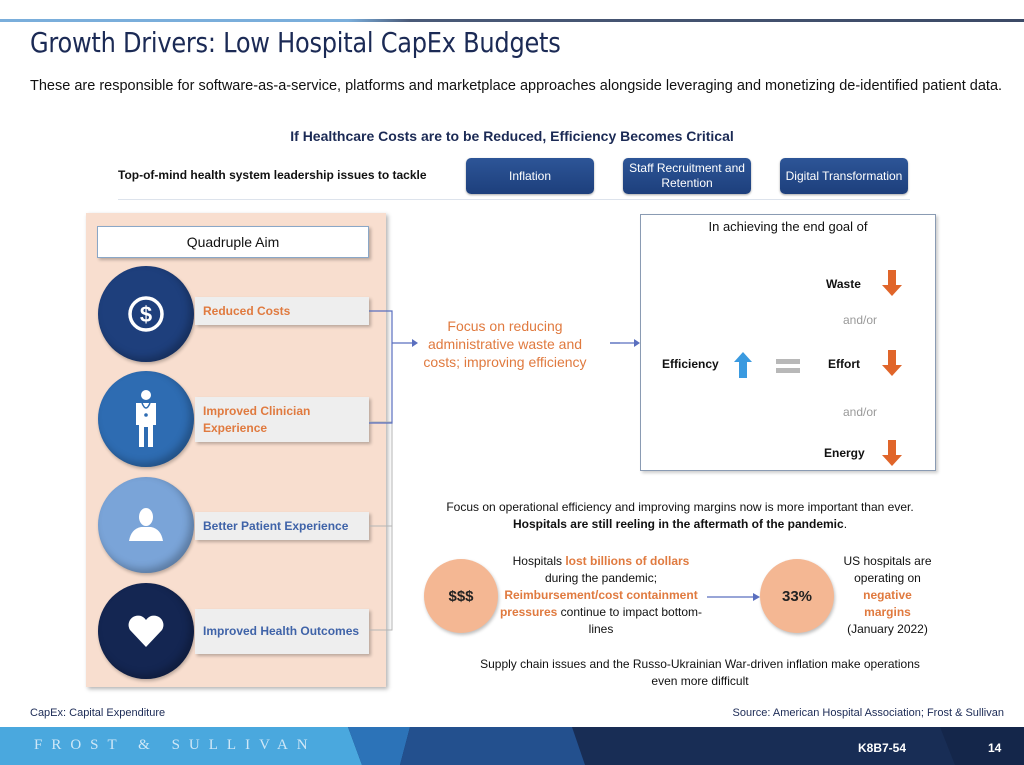  I want to click on margins-highlight: negative margins, so click(887, 603).